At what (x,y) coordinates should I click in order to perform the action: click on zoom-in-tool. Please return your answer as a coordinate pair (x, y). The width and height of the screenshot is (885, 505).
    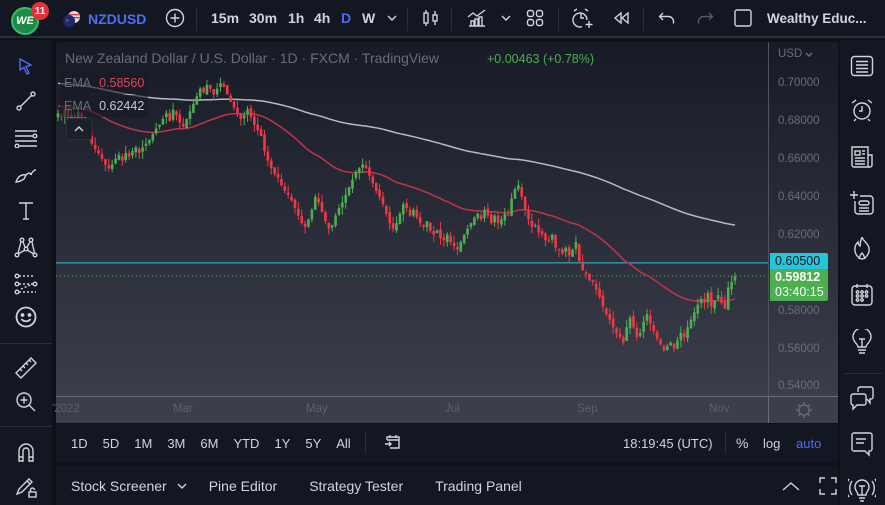
    Looking at the image, I should click on (26, 402).